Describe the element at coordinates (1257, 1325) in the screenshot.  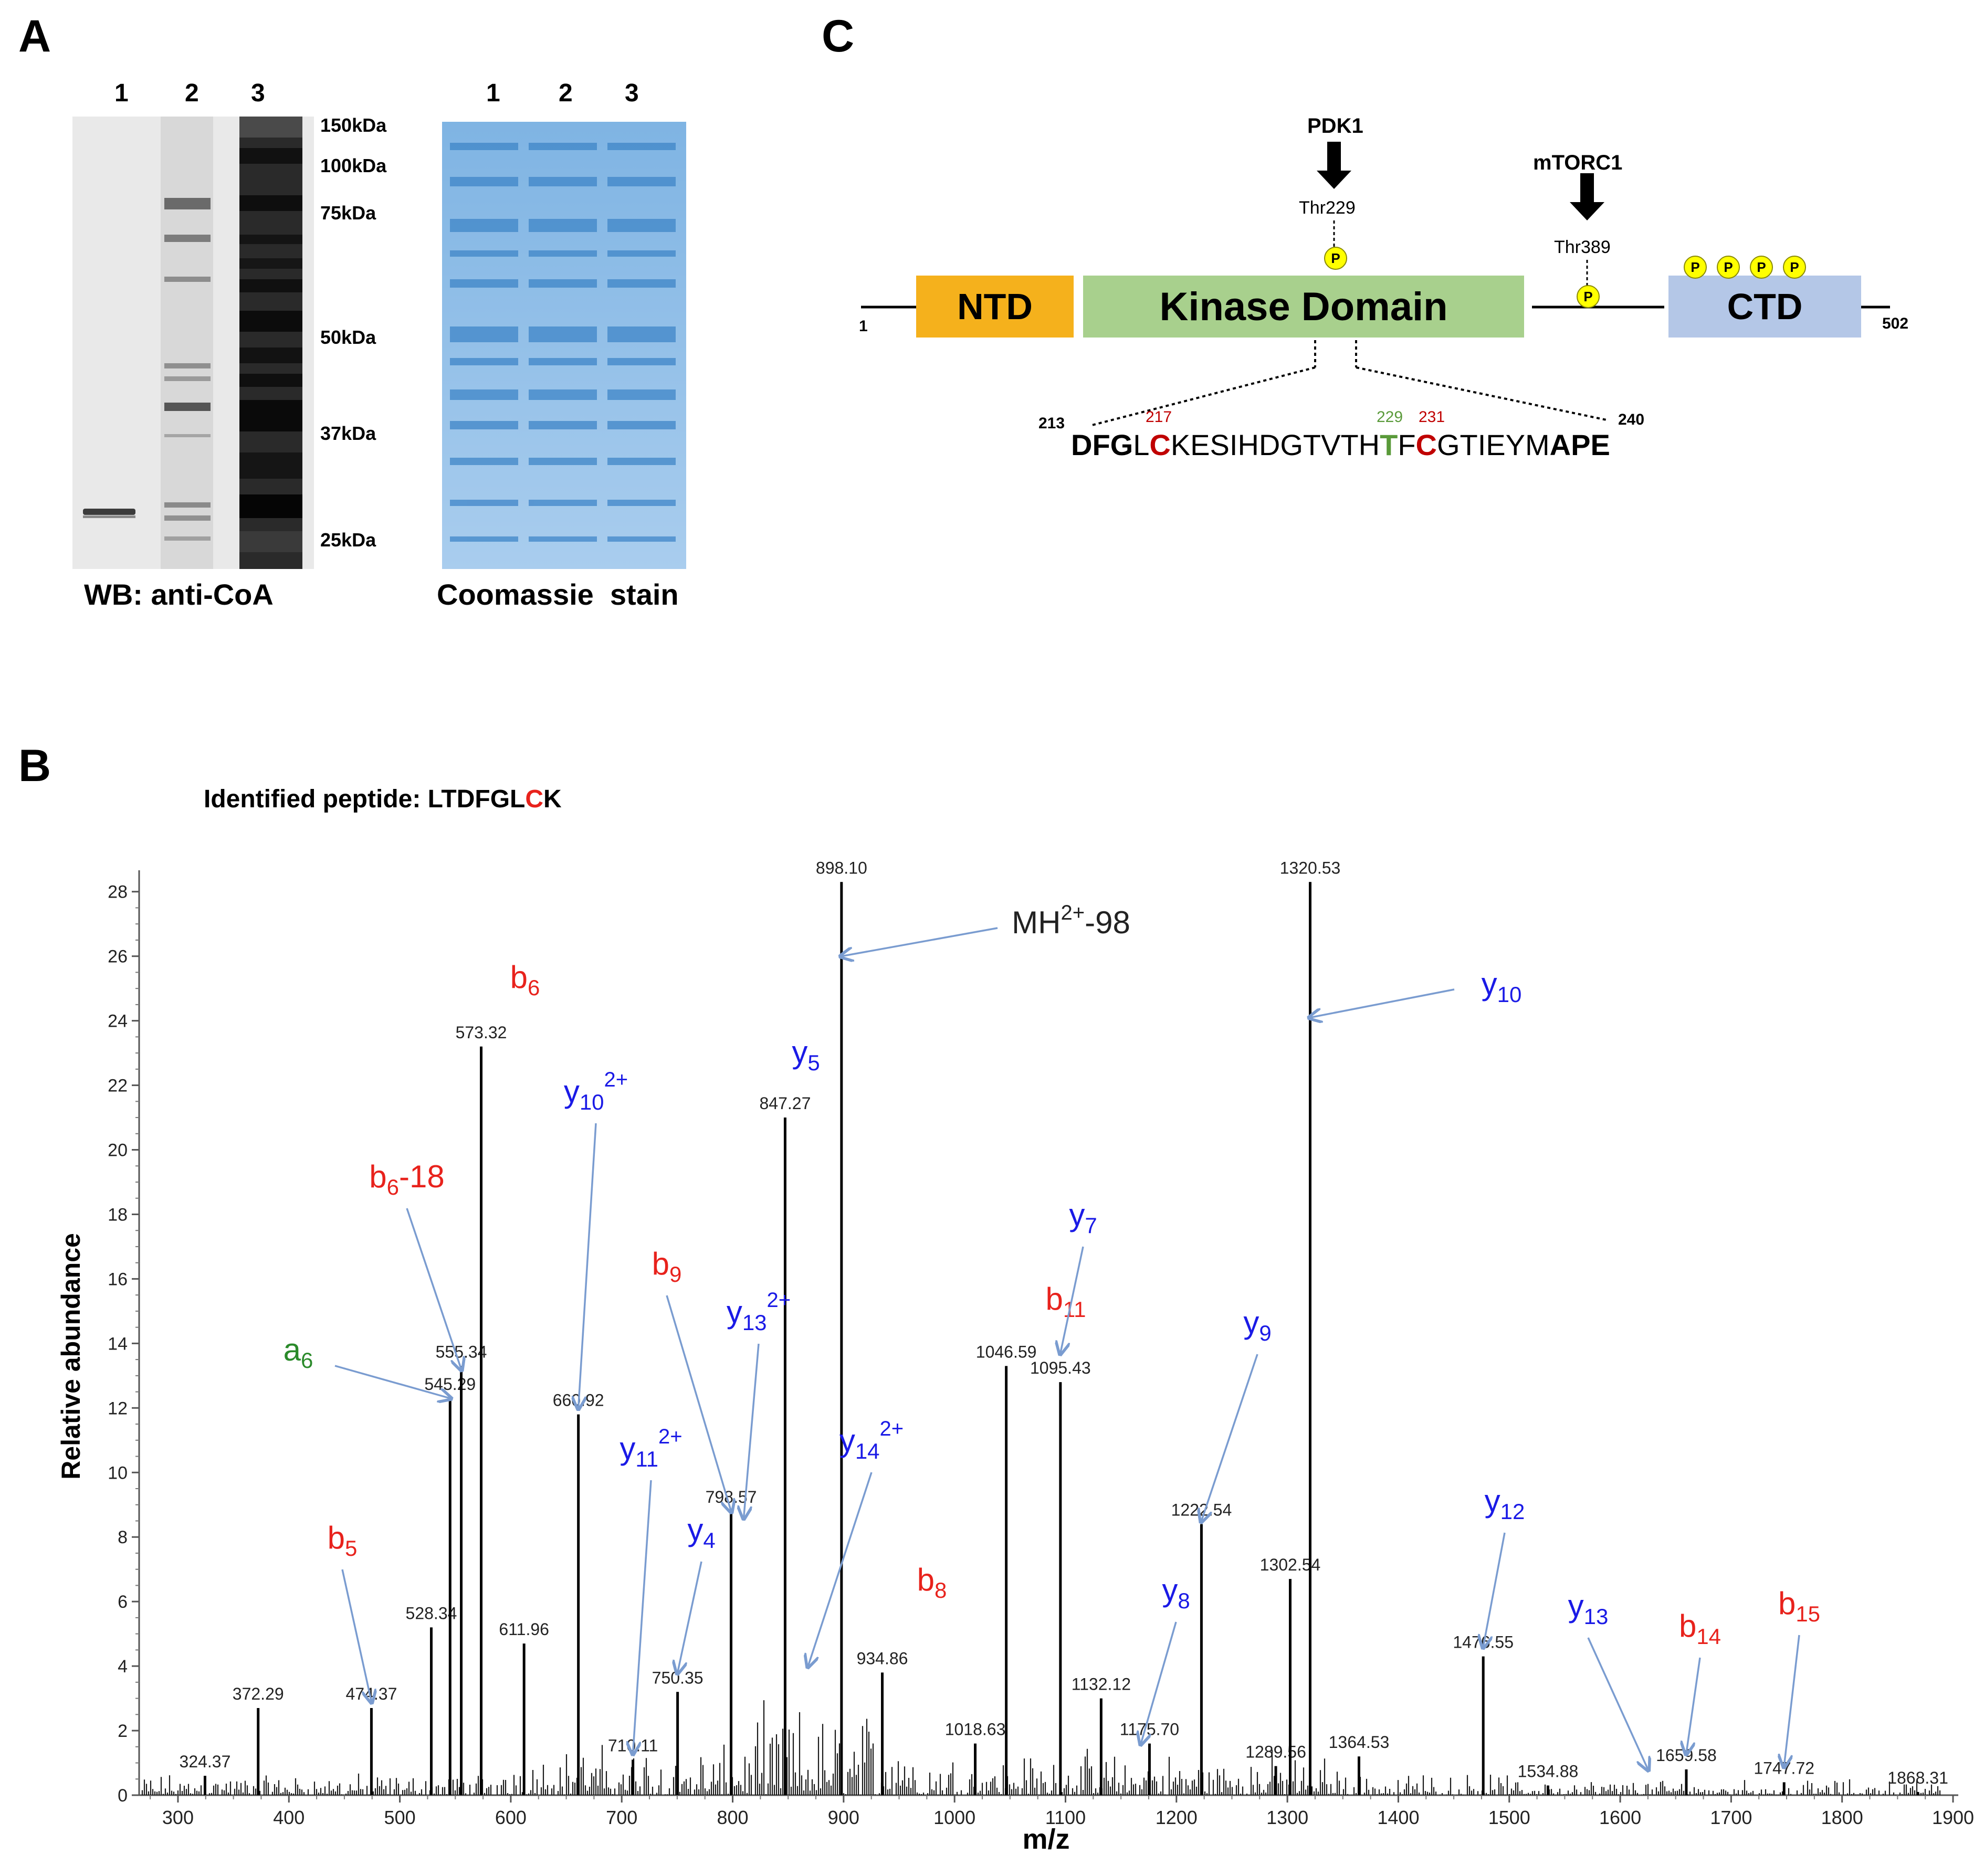
I see `ion-label-y9: y9` at that location.